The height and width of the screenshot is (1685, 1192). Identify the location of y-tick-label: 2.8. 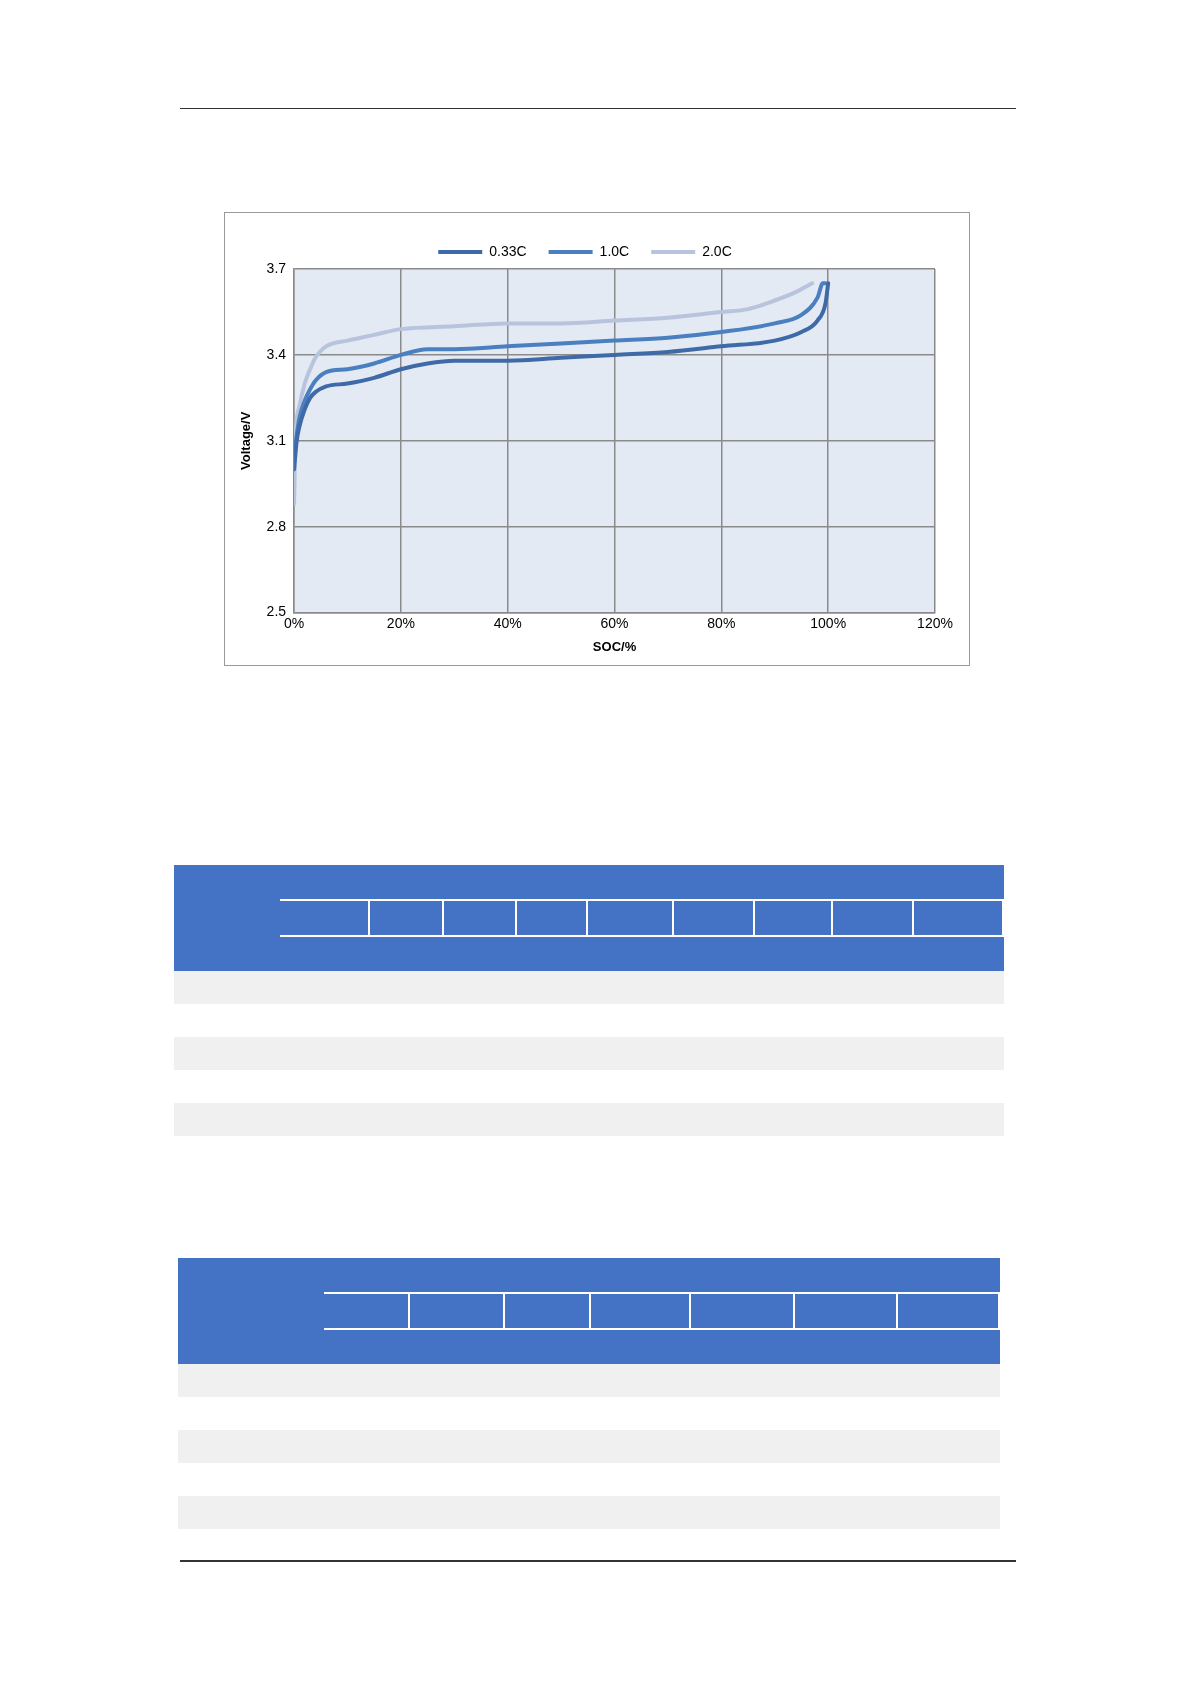
(276, 525).